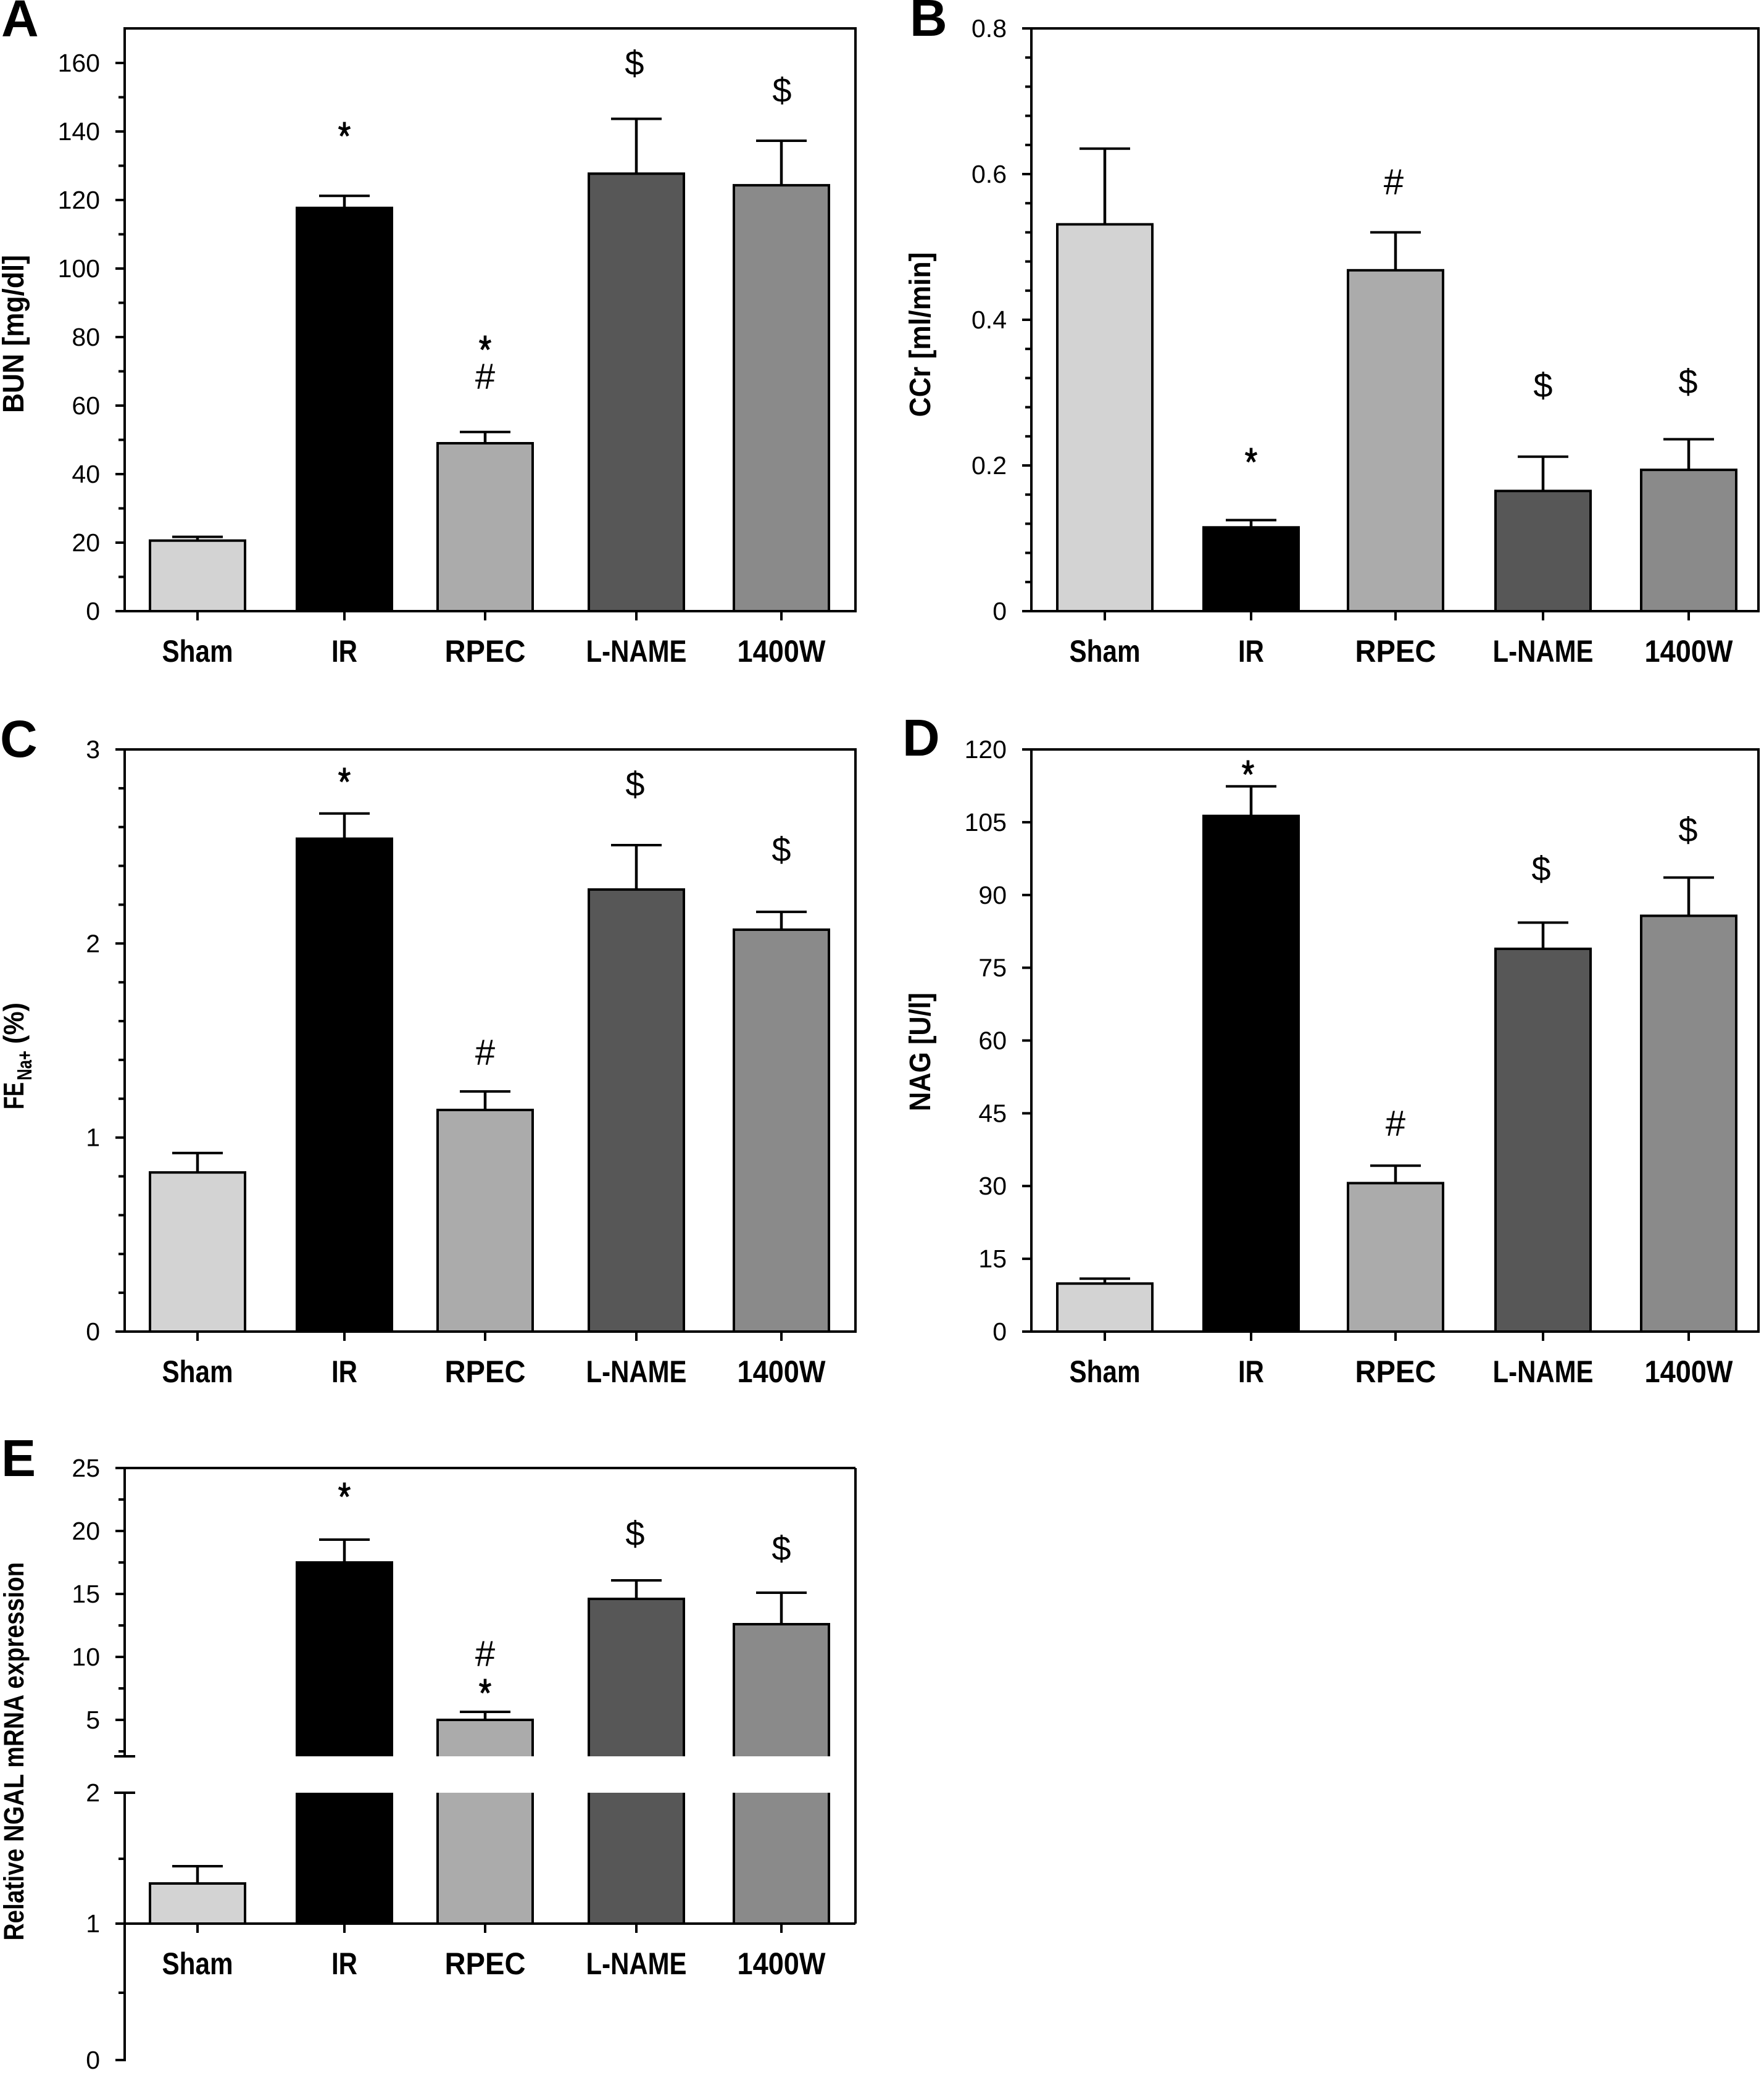 This screenshot has height=2073, width=1764. Describe the element at coordinates (920, 1052) in the screenshot. I see `svg-text: NAG [U/l]` at that location.